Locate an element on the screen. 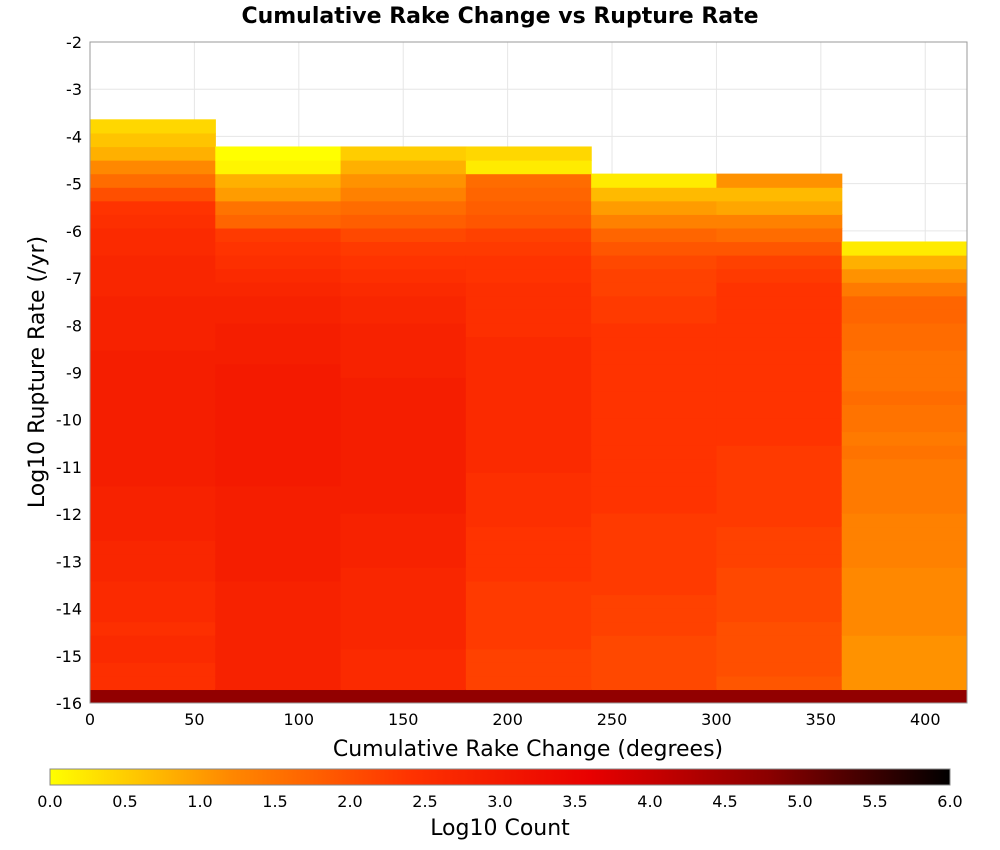  y-tick-label: -13 is located at coordinates (69, 561).